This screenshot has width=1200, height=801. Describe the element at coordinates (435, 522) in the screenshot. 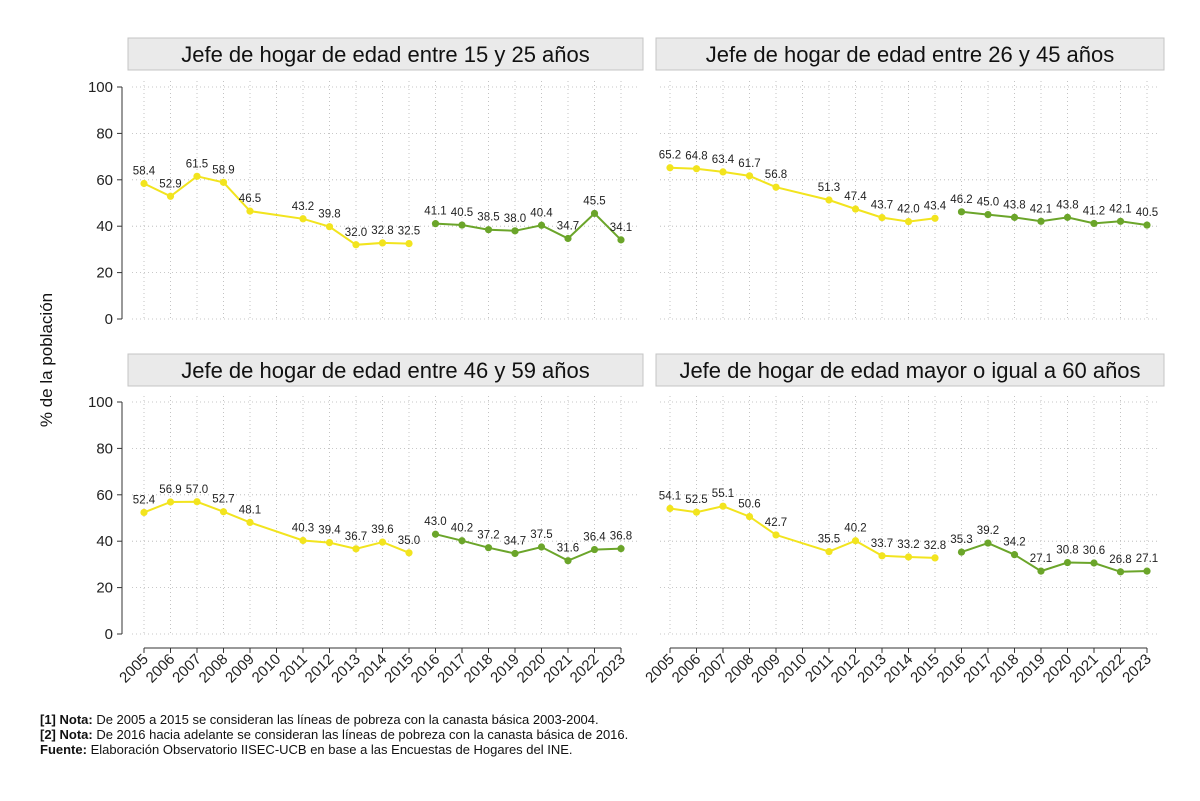

I see `data-label: 43.0` at that location.